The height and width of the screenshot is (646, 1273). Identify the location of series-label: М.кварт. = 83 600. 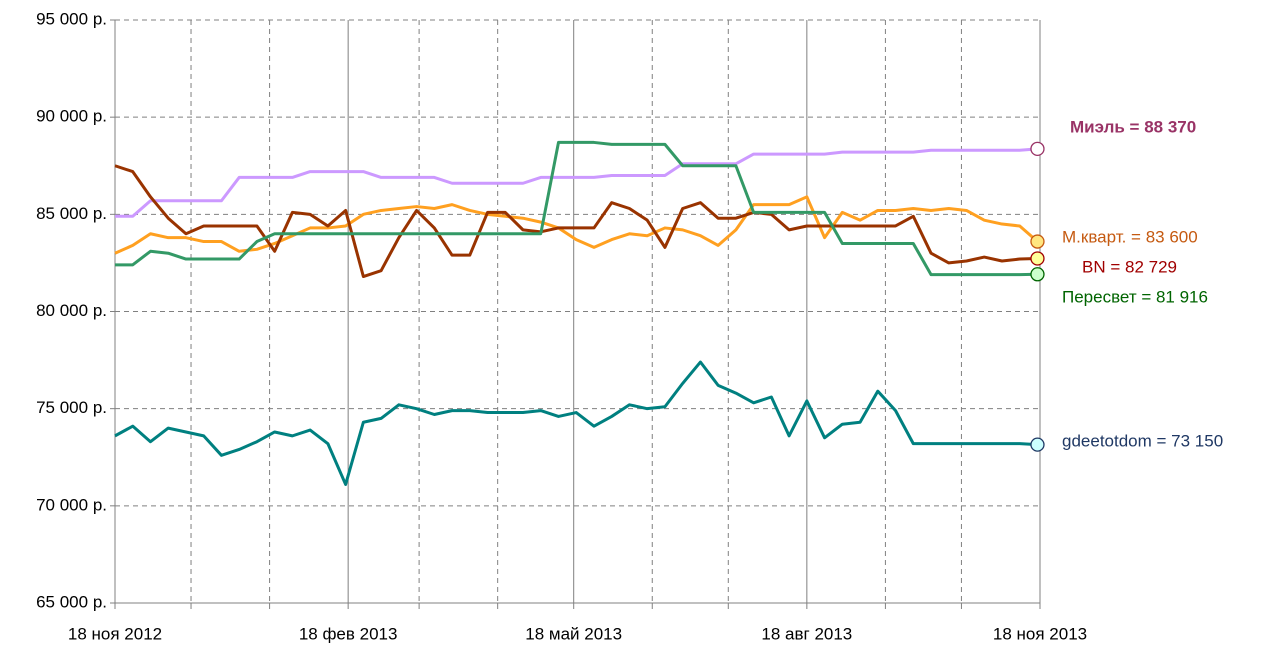
(1130, 236).